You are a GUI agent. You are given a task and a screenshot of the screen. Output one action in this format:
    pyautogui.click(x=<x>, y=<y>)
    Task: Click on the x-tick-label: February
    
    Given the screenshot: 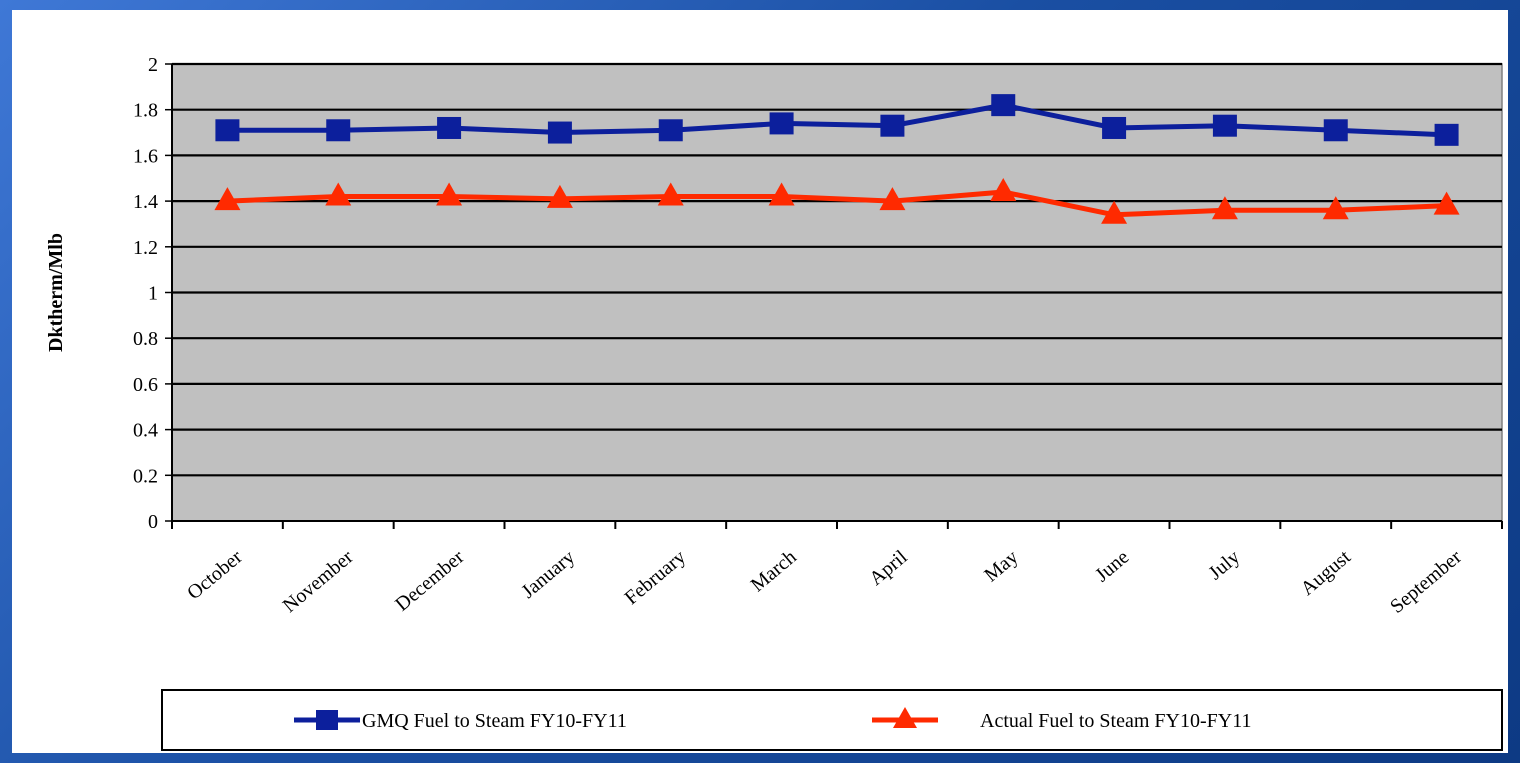 What is the action you would take?
    pyautogui.click(x=655, y=577)
    